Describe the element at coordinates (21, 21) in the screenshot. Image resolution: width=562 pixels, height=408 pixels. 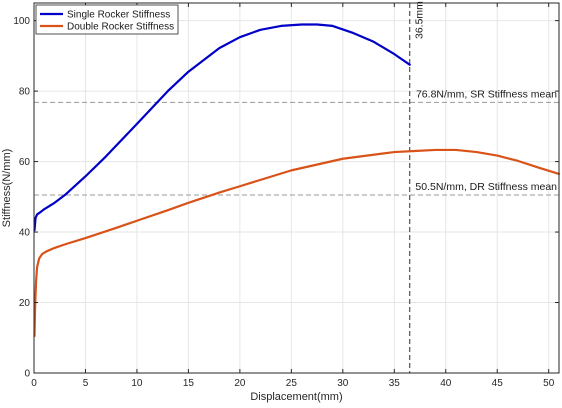
I see `y-tick-label: 100` at that location.